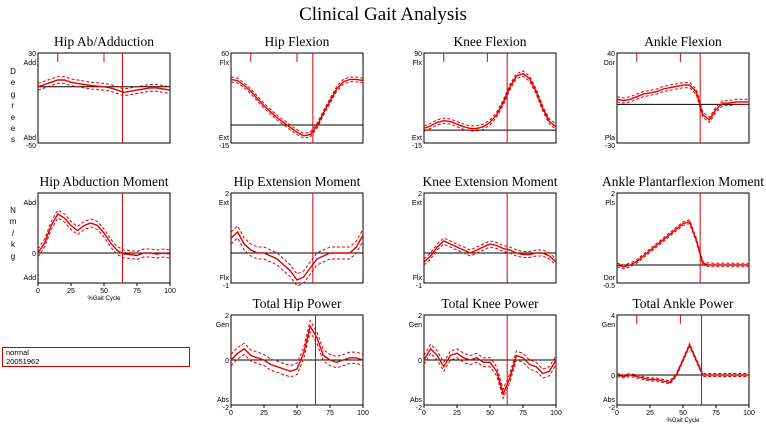 This screenshot has width=766, height=440. I want to click on panel-title: Hip Ab/Adduction, so click(104, 41).